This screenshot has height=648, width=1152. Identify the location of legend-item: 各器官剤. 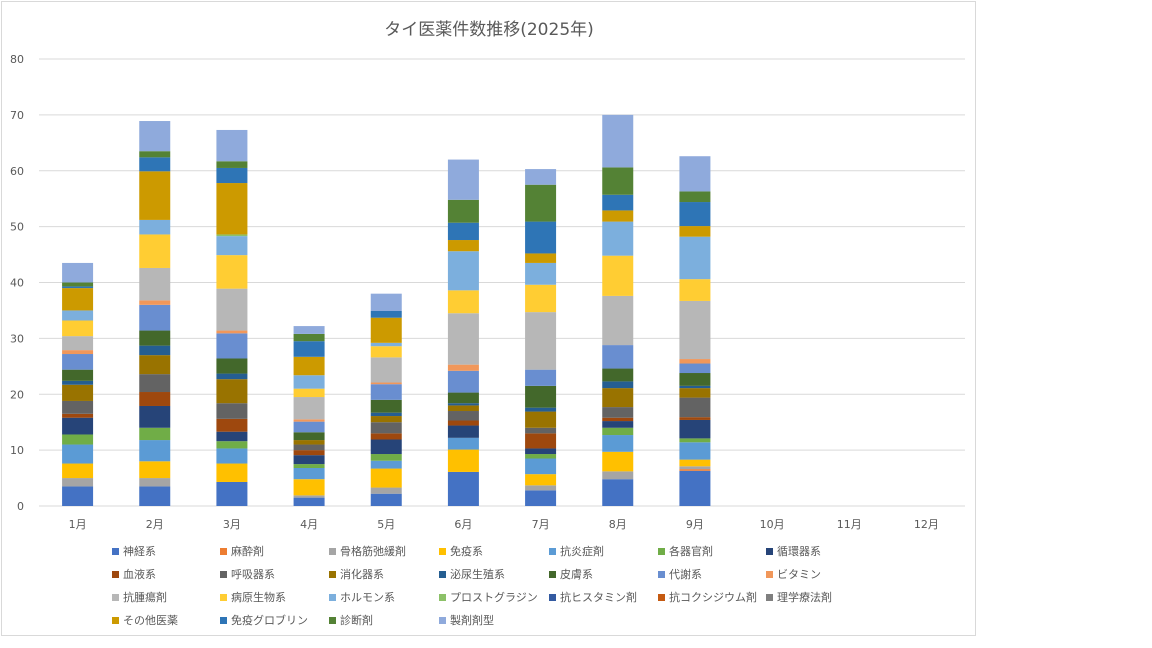
(685, 551).